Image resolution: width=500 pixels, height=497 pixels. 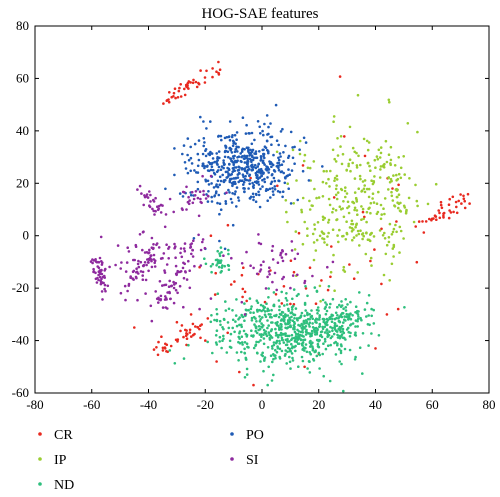 What do you see at coordinates (22, 182) in the screenshot?
I see `y-tick-label: 20` at bounding box center [22, 182].